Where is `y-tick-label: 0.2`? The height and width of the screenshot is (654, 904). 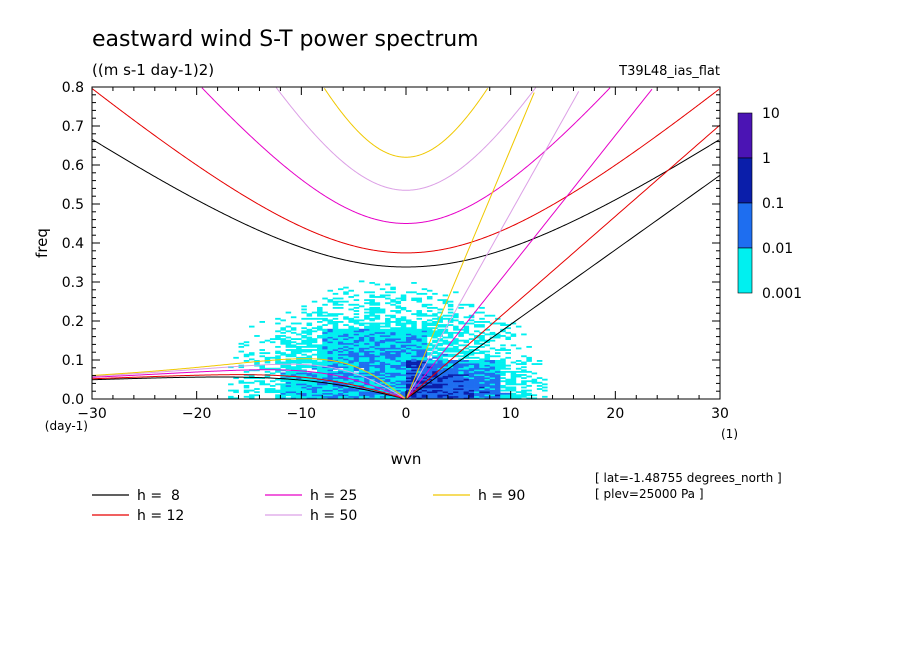
y-tick-label: 0.2 is located at coordinates (73, 322).